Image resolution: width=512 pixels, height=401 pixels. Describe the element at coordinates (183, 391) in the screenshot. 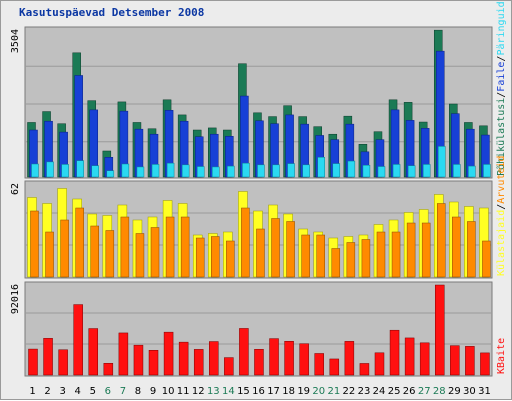

I see `x-tick-day-11: 11` at that location.